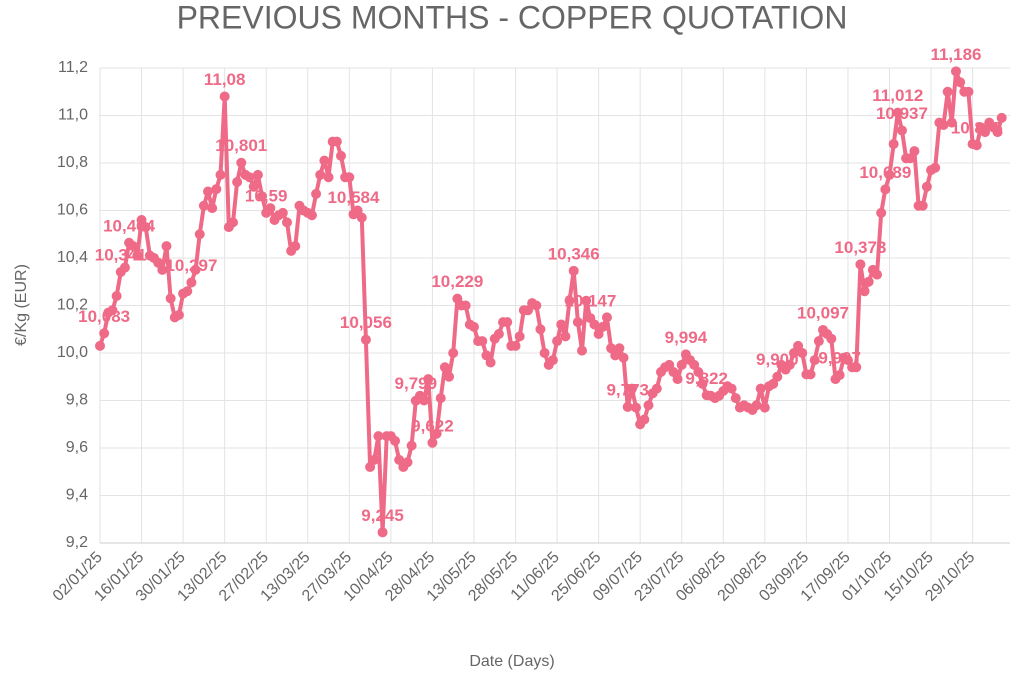 The width and height of the screenshot is (1024, 683). Describe the element at coordinates (777, 359) in the screenshot. I see `data-label: 9,900` at that location.